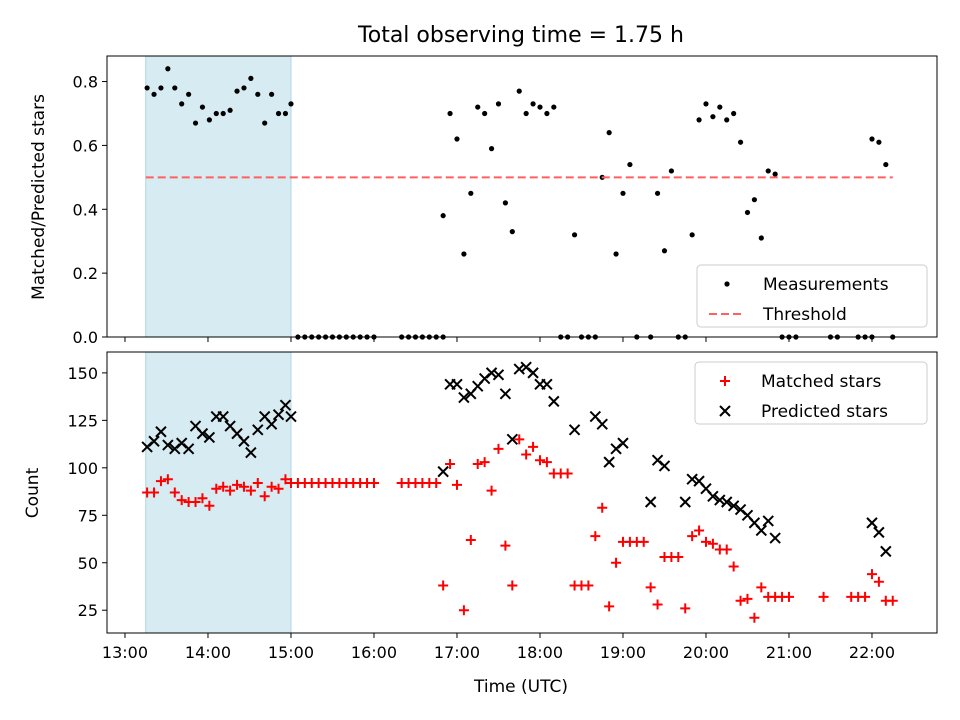  Describe the element at coordinates (88, 563) in the screenshot. I see `bottom-y-tick-label: 50` at that location.